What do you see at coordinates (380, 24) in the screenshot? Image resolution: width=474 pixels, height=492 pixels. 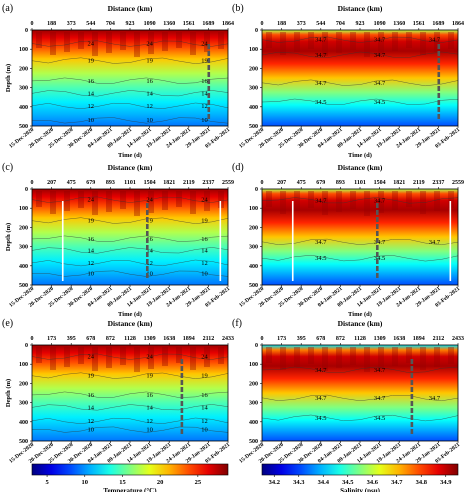 I see `distance-tick-label: 1090` at bounding box center [380, 24].